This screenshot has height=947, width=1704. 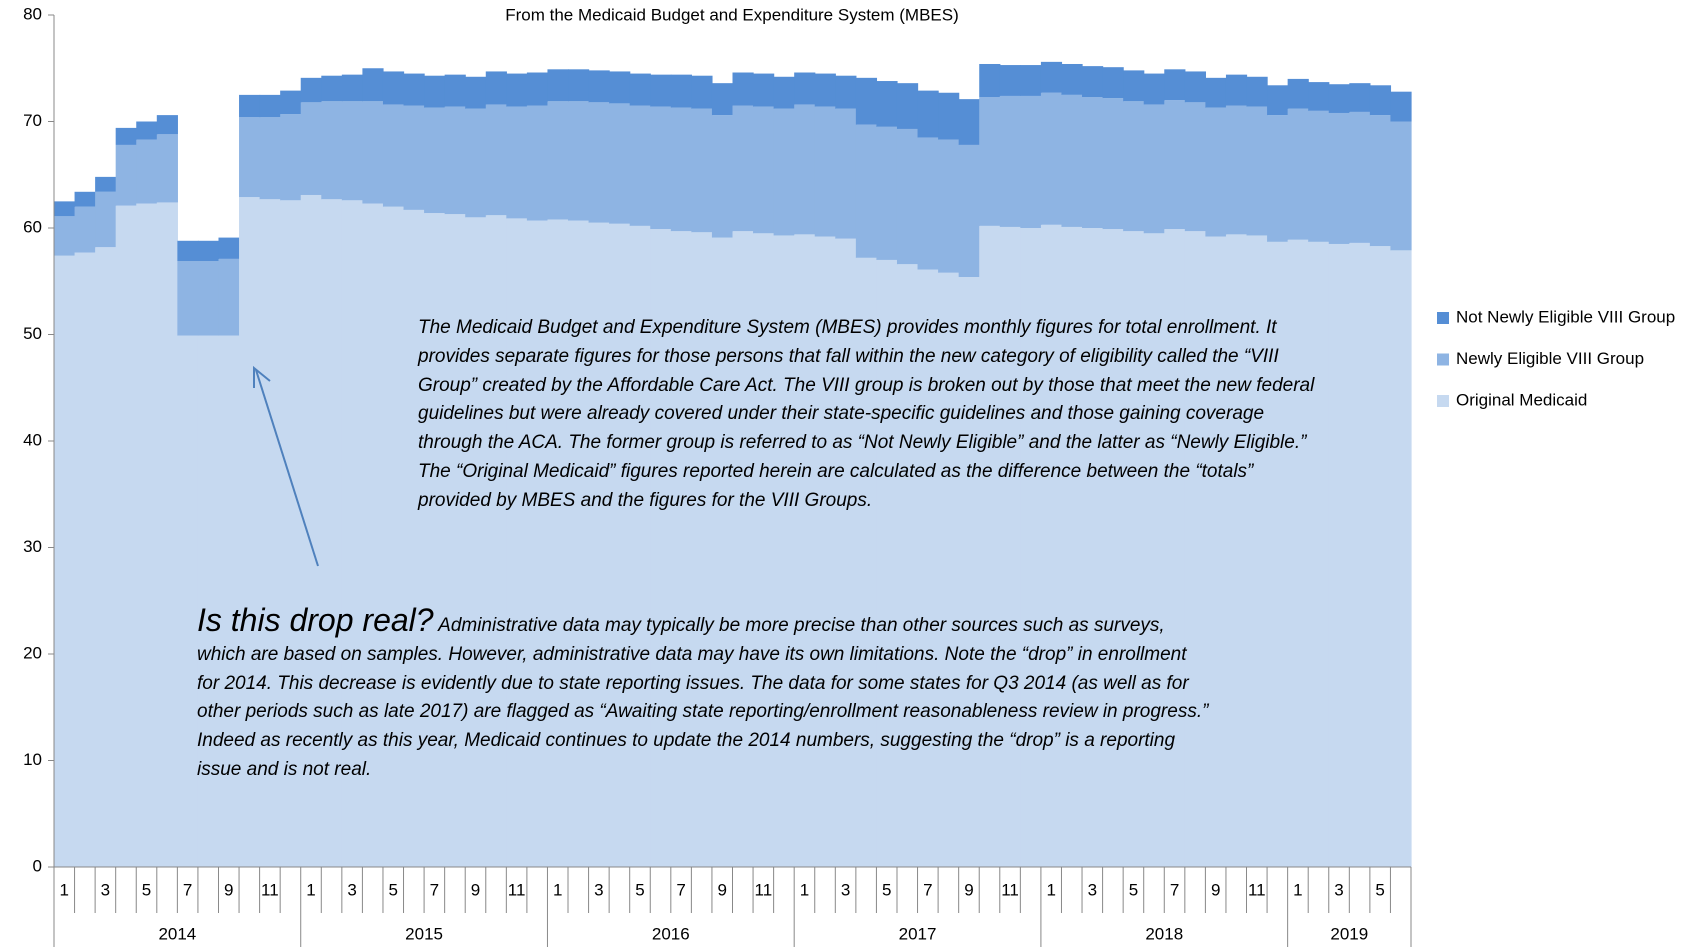 What do you see at coordinates (32, 120) in the screenshot?
I see `y-tick-label: 70` at bounding box center [32, 120].